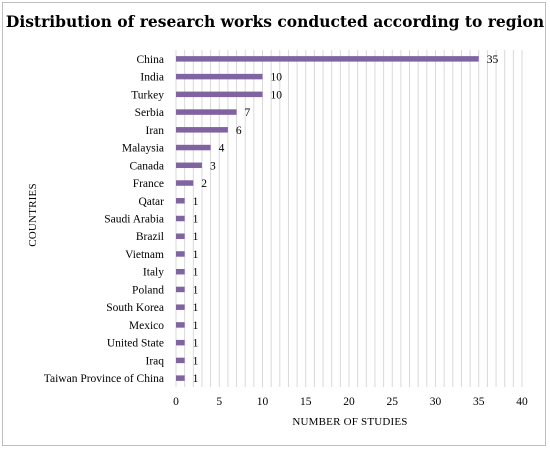 The height and width of the screenshot is (450, 550). Describe the element at coordinates (147, 95) in the screenshot. I see `category-label: Turkey` at that location.